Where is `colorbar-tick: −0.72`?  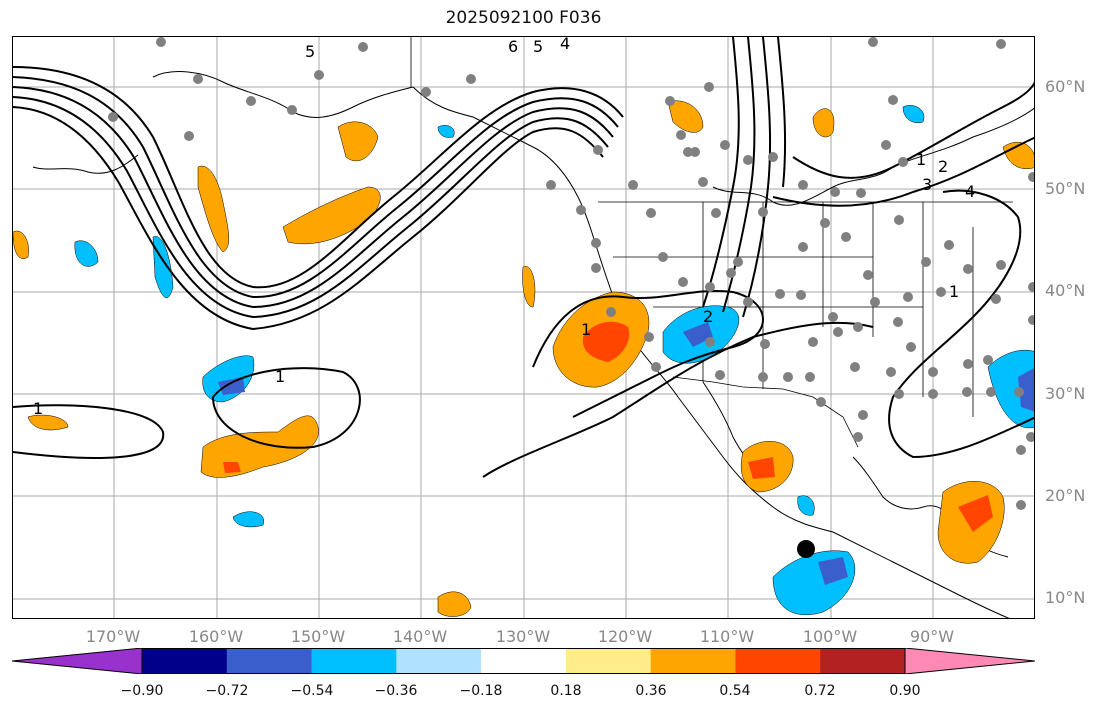
colorbar-tick: −0.72 is located at coordinates (227, 691).